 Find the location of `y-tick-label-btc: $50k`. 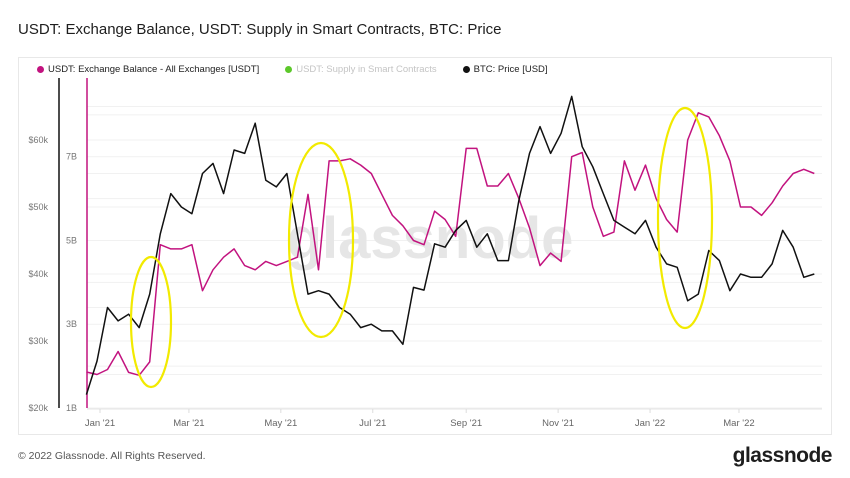

y-tick-label-btc: $50k is located at coordinates (38, 207).